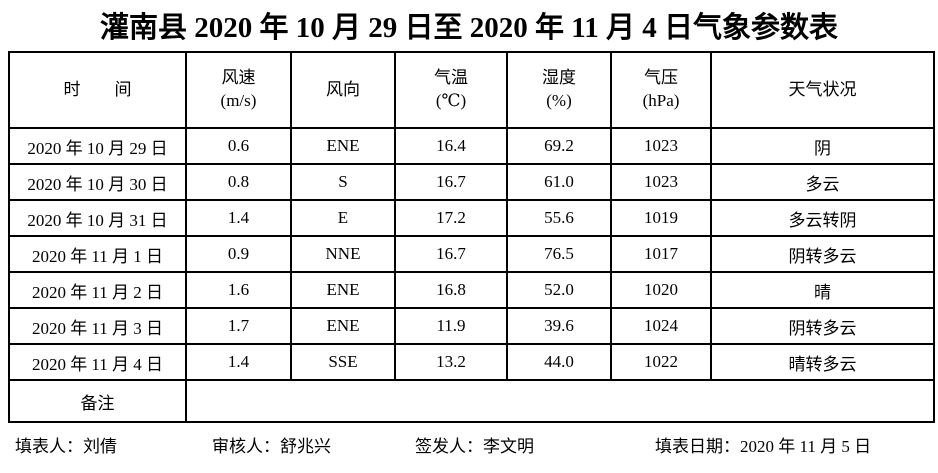 This screenshot has height=473, width=938. What do you see at coordinates (559, 78) in the screenshot?
I see `col-label-humidity: 湿度` at bounding box center [559, 78].